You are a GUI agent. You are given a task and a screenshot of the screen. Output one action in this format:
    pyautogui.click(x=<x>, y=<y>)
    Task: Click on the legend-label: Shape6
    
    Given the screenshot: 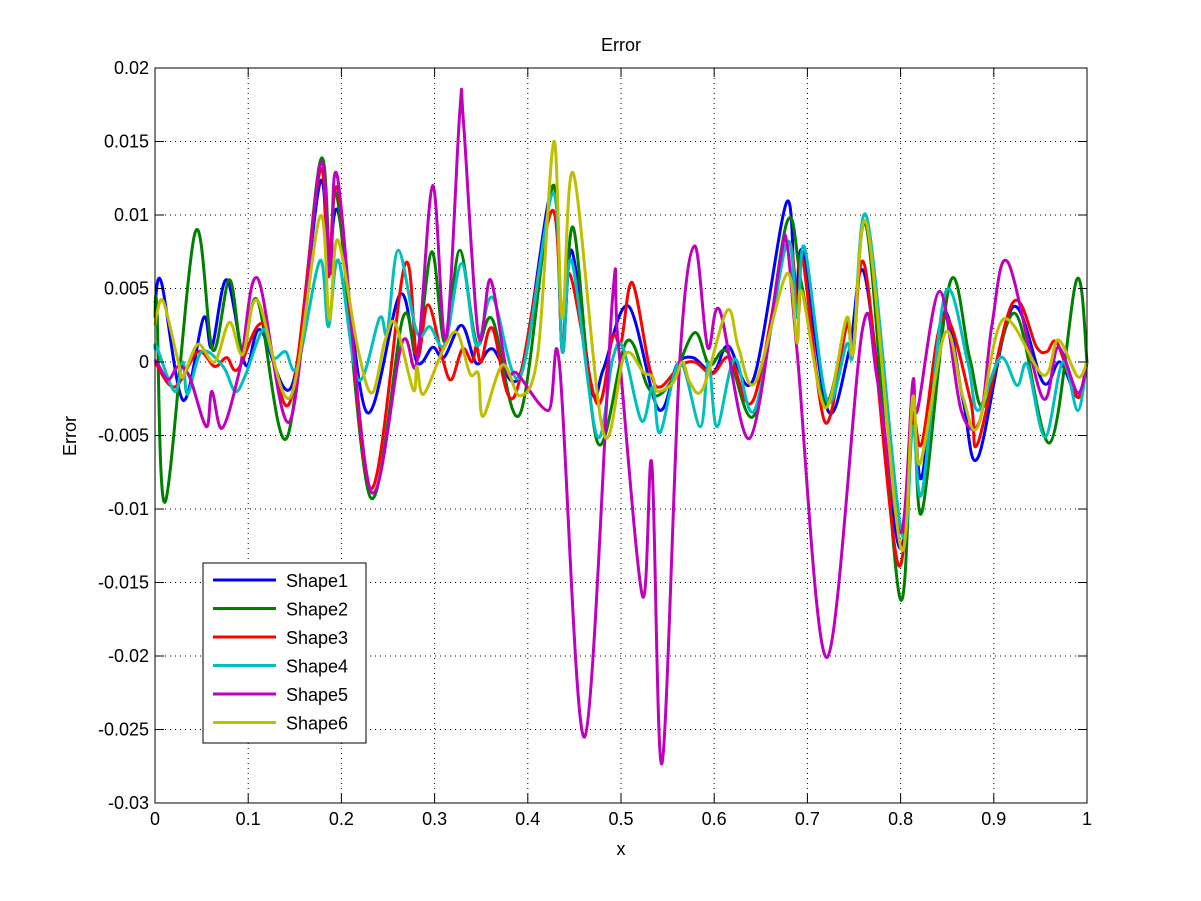 What is the action you would take?
    pyautogui.click(x=317, y=724)
    